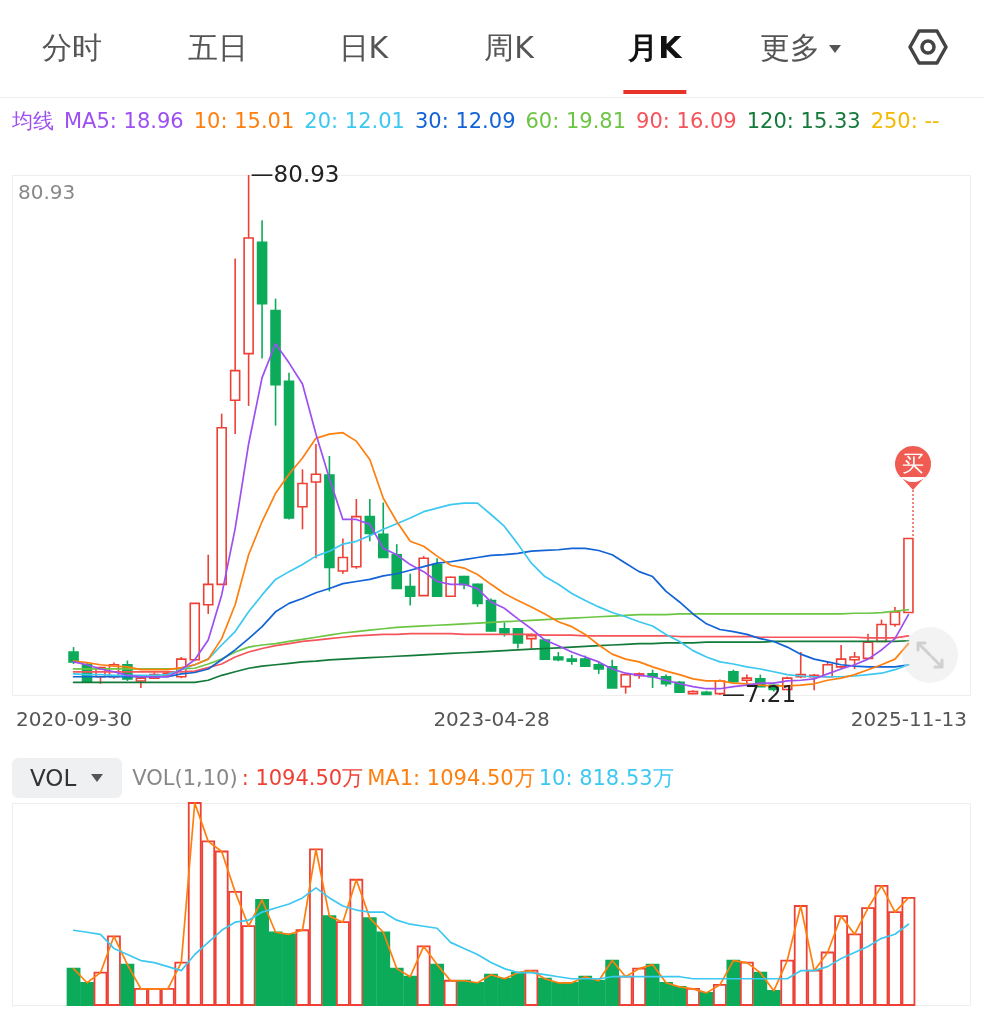  Describe the element at coordinates (74, 718) in the screenshot. I see `x-tick-label: 2020-09-30` at that location.